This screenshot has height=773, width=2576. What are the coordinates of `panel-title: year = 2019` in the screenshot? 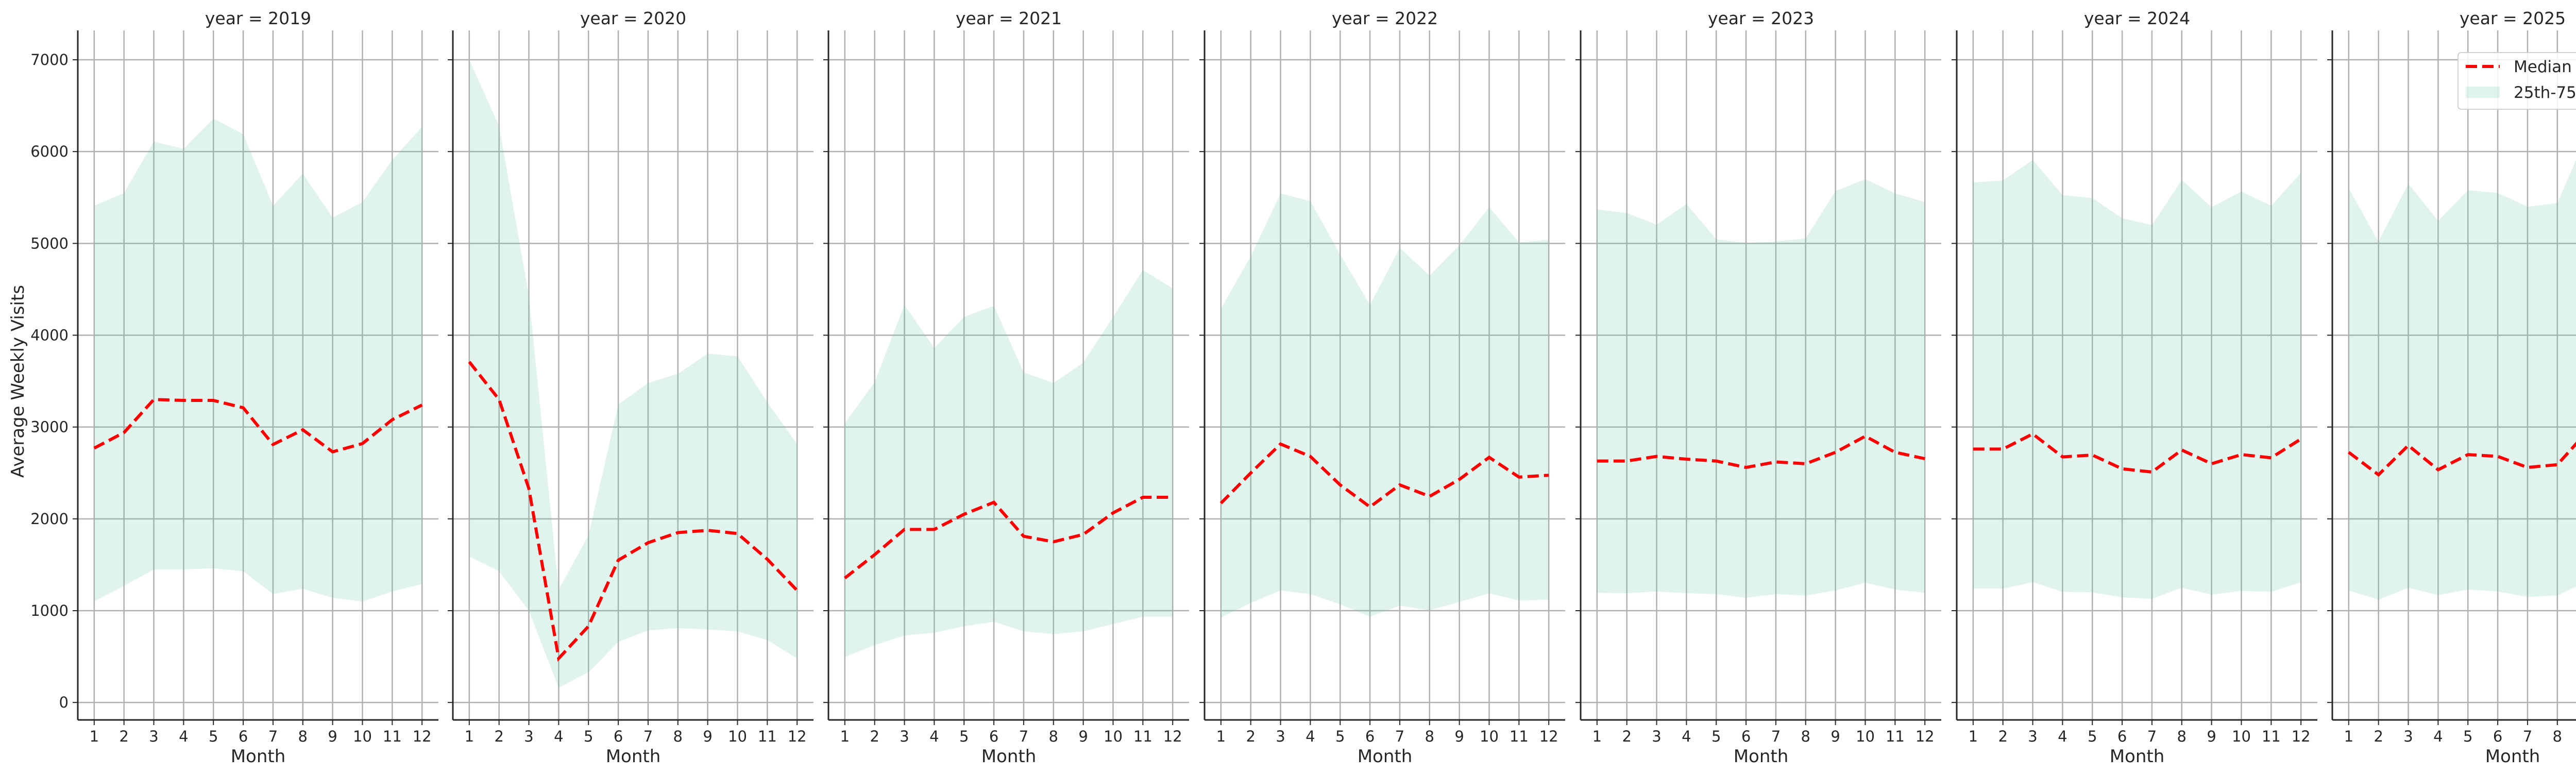 It's located at (258, 18).